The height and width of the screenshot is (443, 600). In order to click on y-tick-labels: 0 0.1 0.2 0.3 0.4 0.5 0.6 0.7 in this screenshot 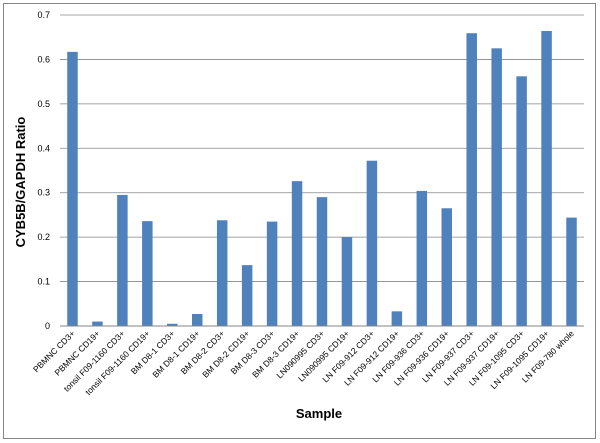, I will do `click(43, 170)`.